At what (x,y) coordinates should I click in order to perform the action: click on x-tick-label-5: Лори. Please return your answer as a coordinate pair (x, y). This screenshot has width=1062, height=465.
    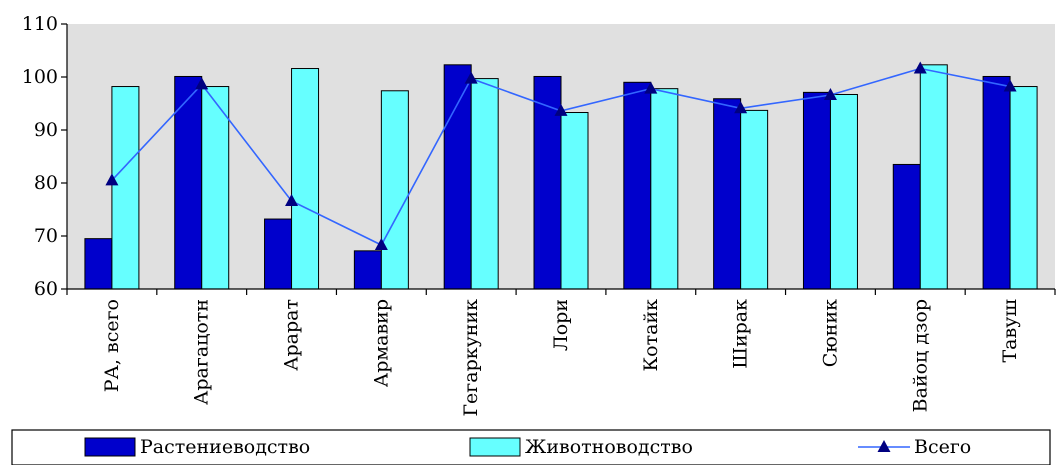
    Looking at the image, I should click on (561, 325).